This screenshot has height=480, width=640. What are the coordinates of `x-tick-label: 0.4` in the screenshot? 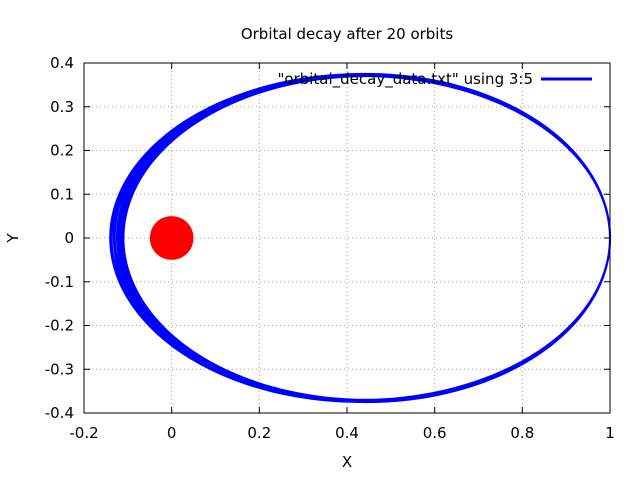 It's located at (347, 433).